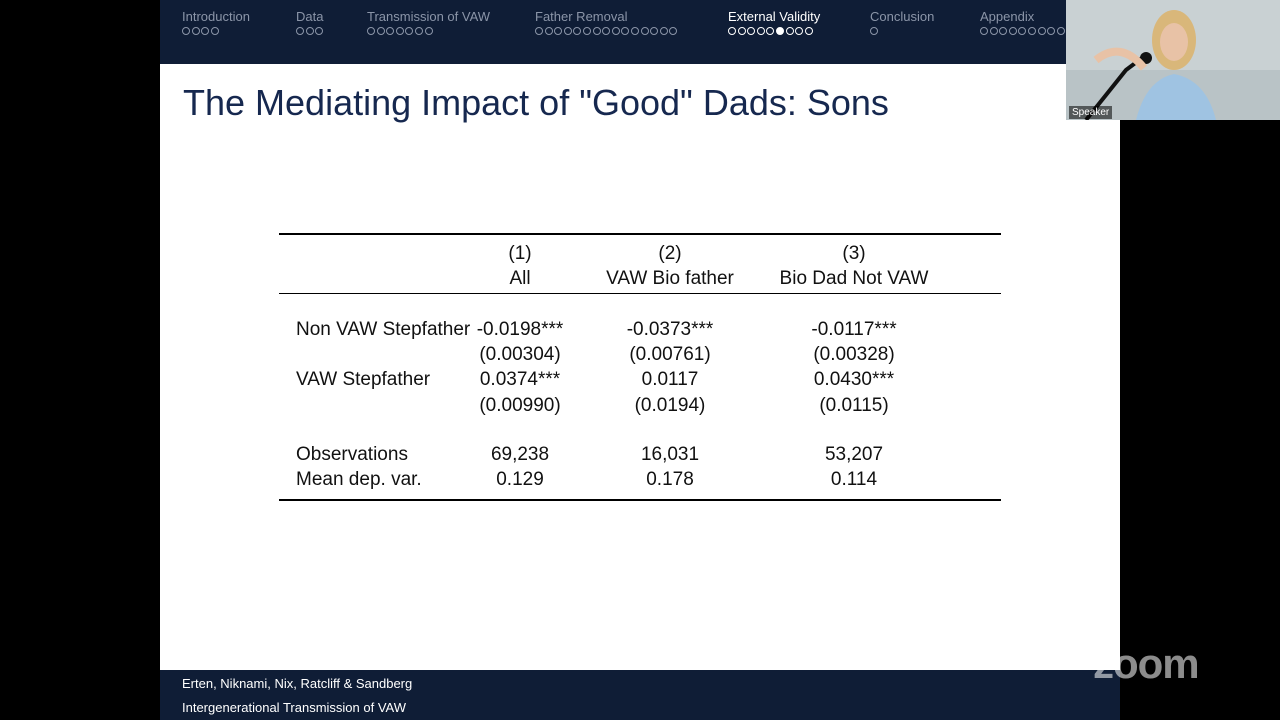 This screenshot has width=1280, height=720. Describe the element at coordinates (640, 500) in the screenshot. I see `table-bottom-rule` at that location.